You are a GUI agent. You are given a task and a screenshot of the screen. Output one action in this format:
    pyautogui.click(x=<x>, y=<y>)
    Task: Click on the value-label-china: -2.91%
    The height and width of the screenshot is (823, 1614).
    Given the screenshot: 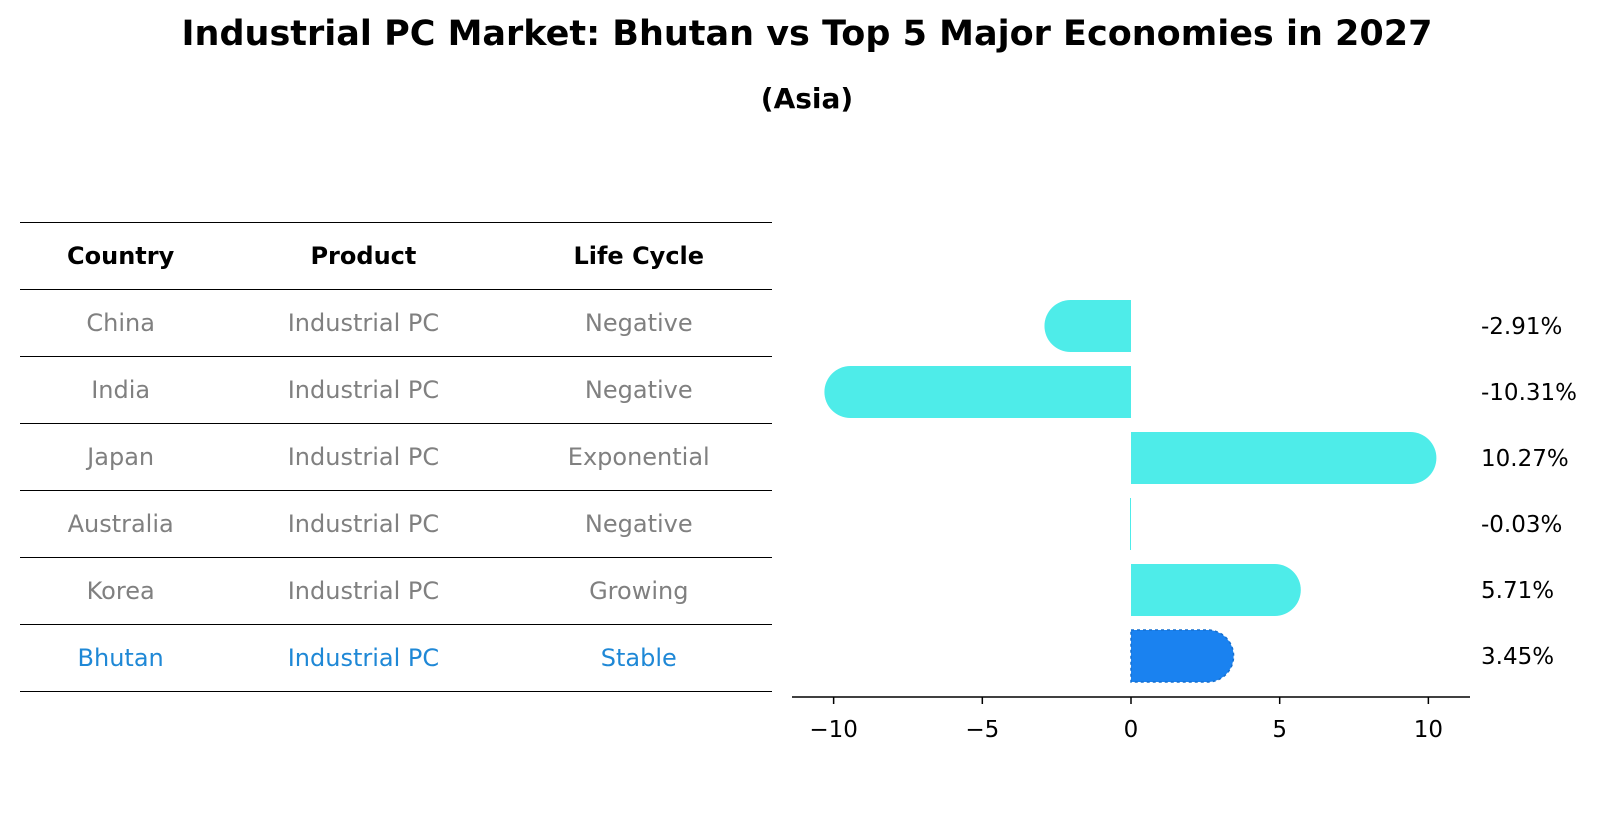 What is the action you would take?
    pyautogui.click(x=1521, y=327)
    